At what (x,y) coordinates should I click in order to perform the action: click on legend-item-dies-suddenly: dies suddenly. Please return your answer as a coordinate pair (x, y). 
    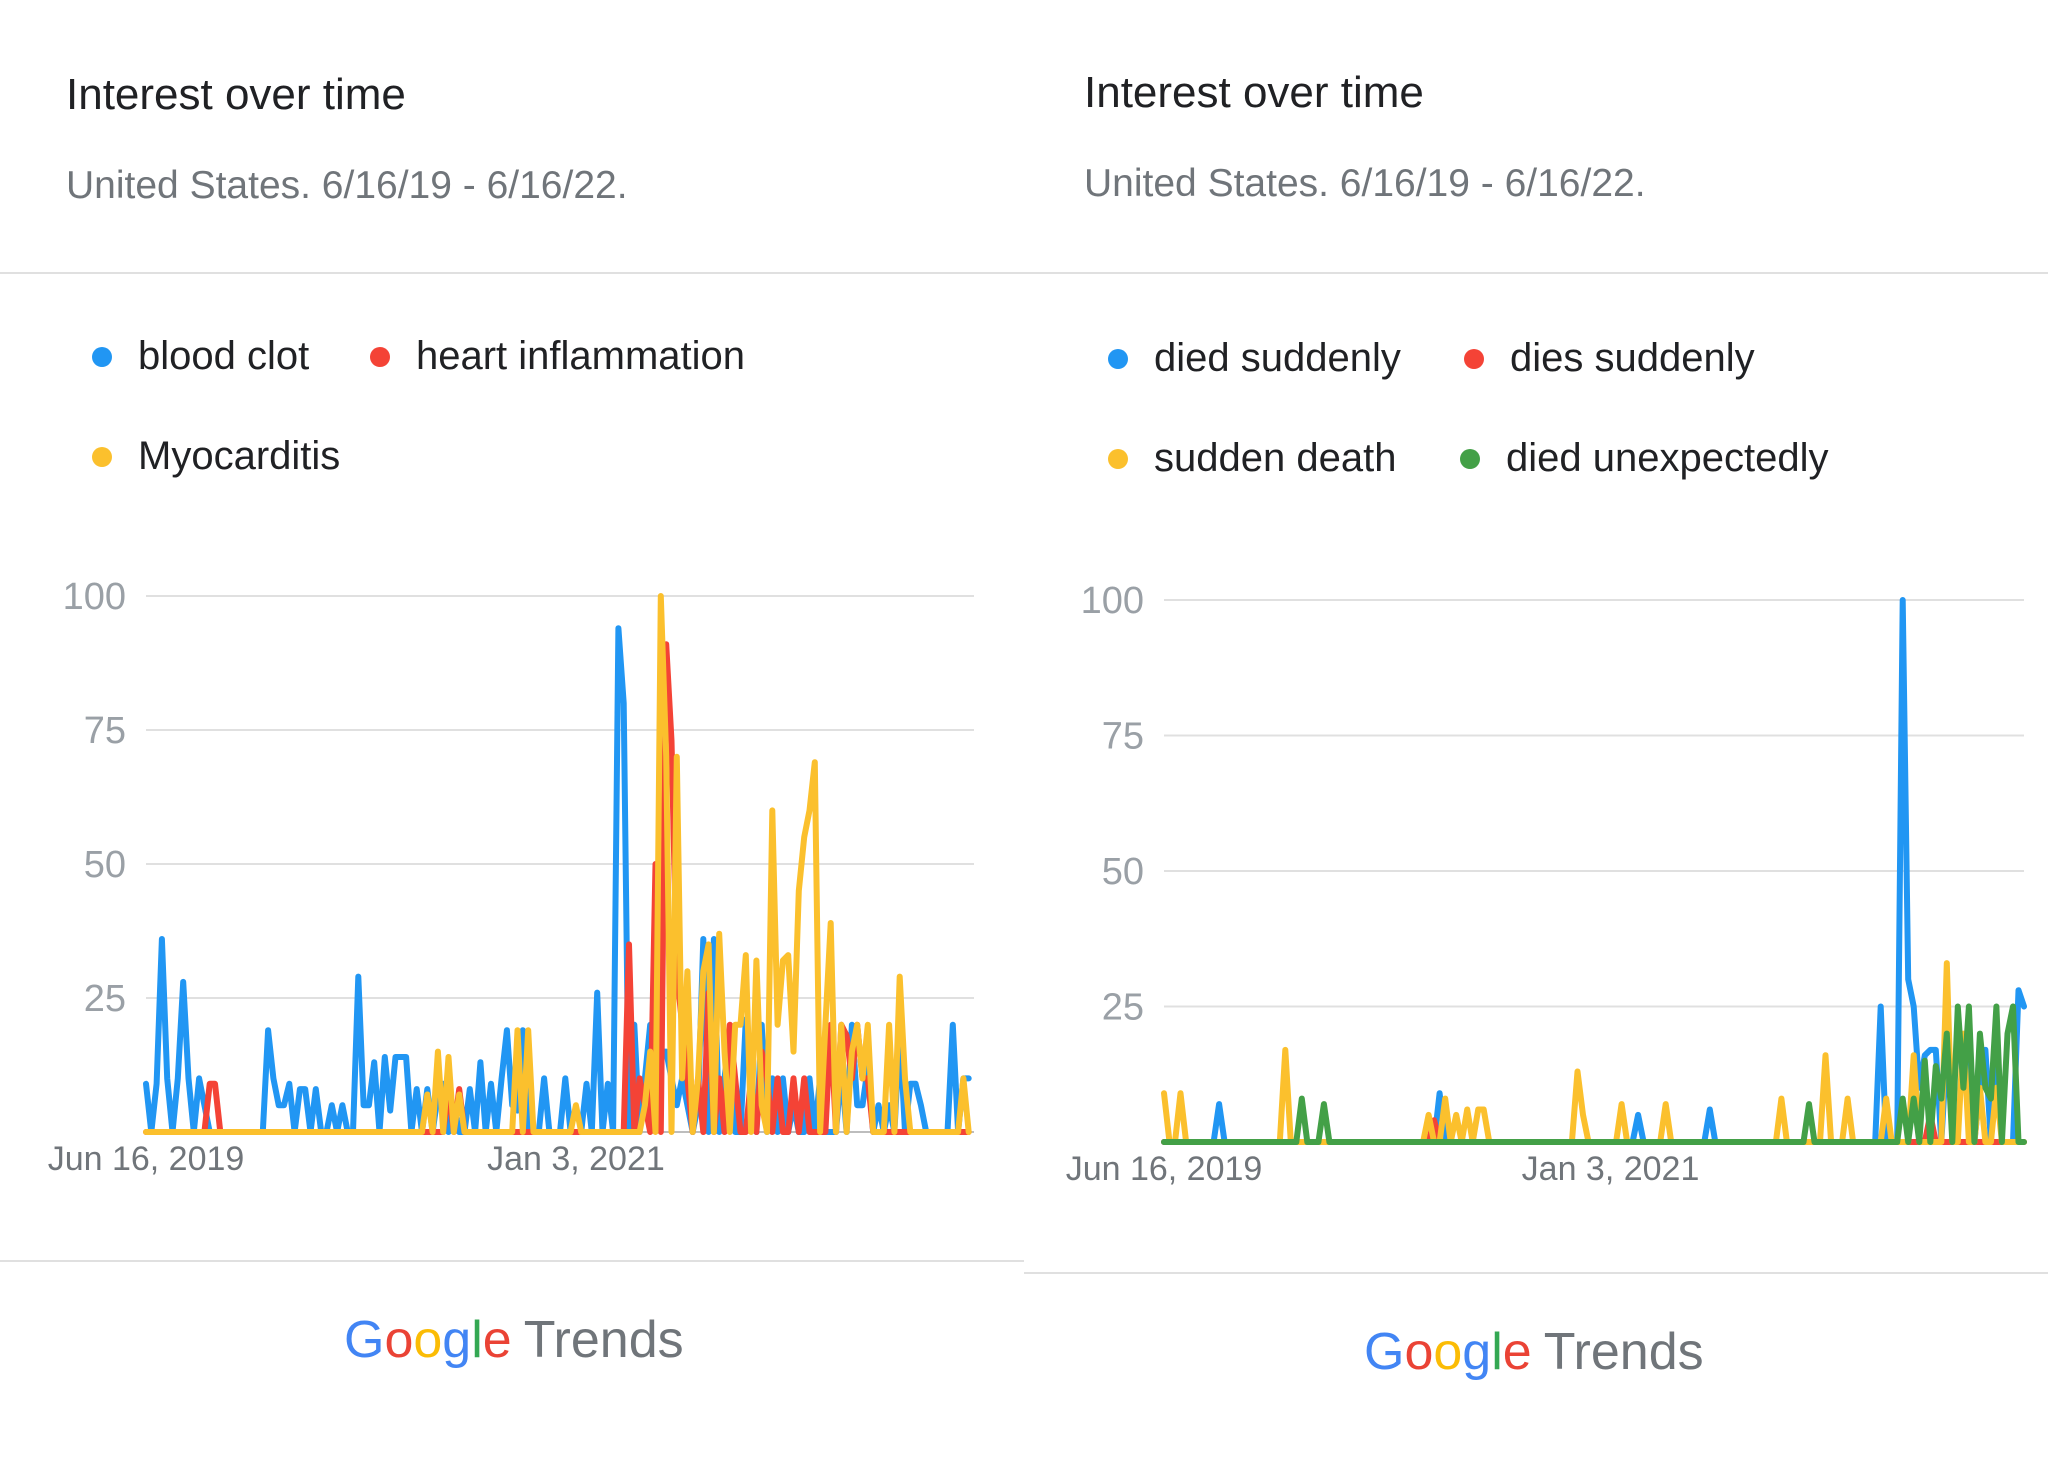
    Looking at the image, I should click on (1609, 358).